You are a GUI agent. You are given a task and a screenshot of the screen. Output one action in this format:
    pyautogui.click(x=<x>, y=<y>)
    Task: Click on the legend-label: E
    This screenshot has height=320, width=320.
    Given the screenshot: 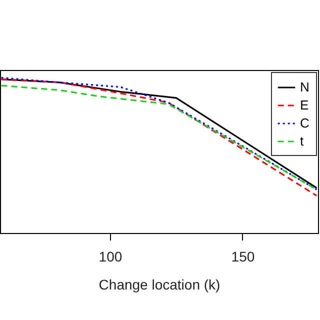 What is the action you would take?
    pyautogui.click(x=304, y=105)
    